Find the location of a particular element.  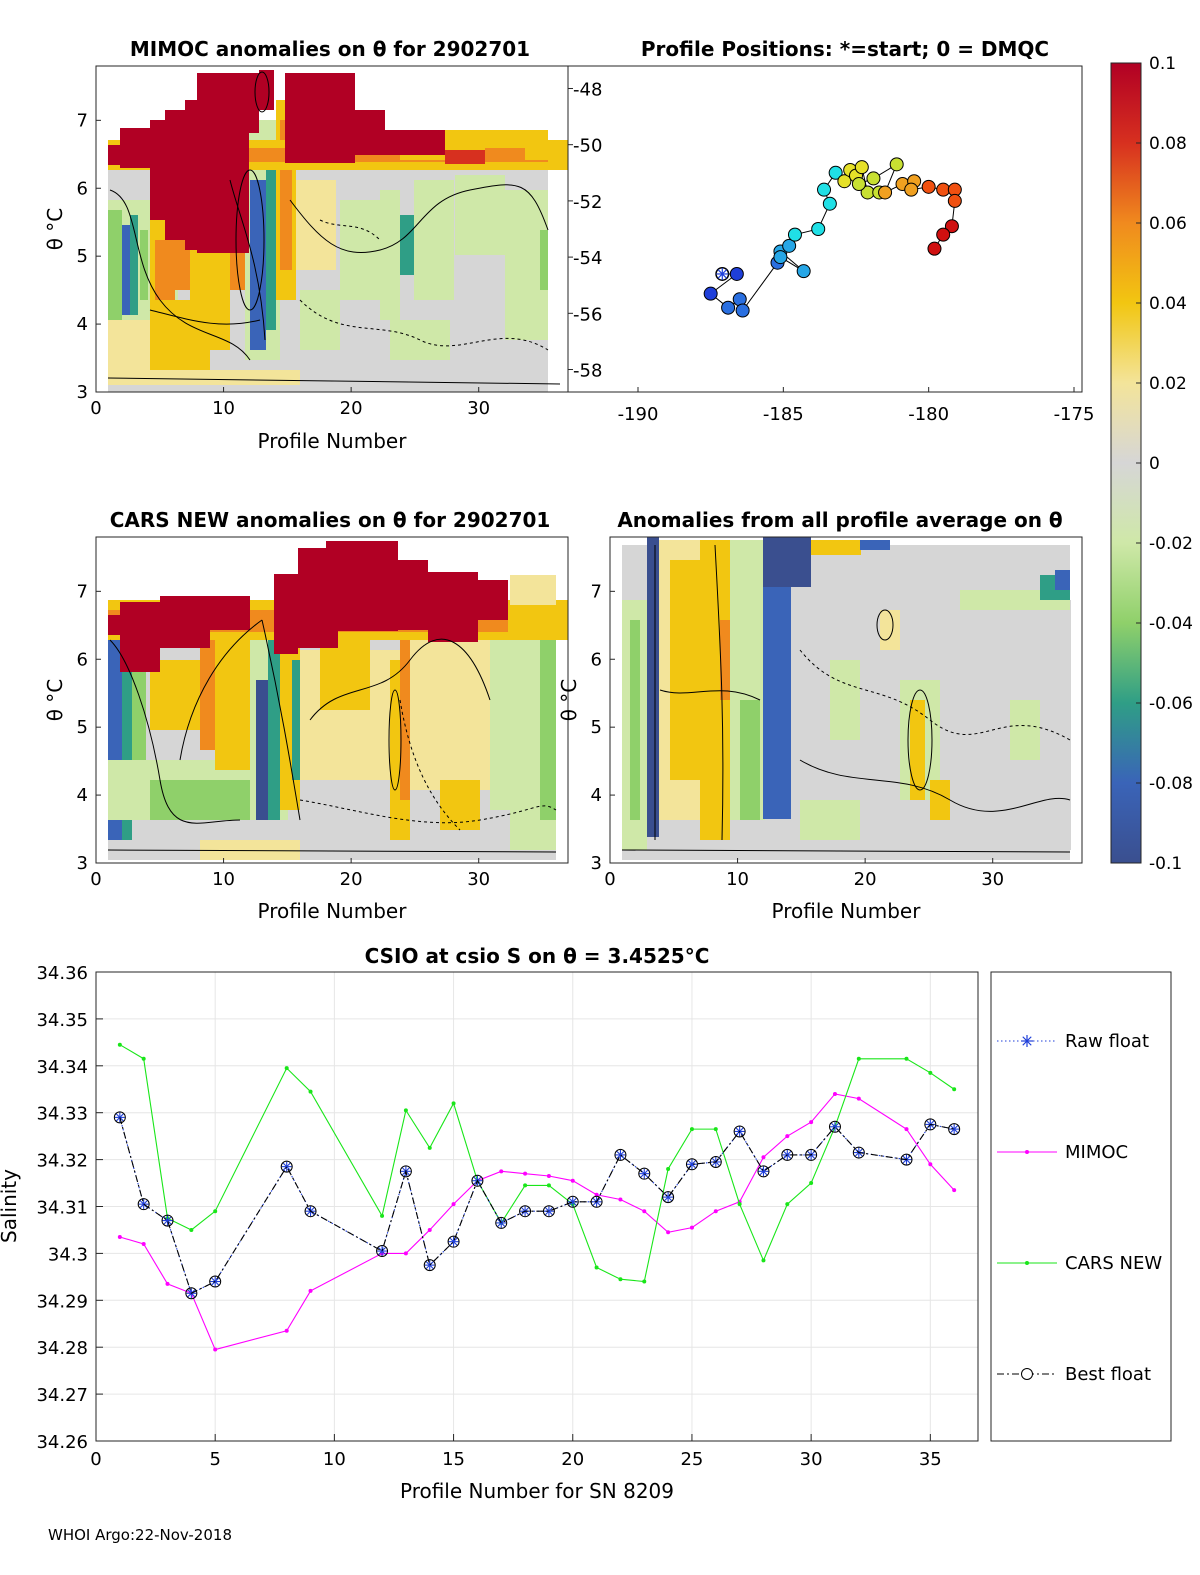

allavg-title: Anomalies from all profile average on θ is located at coordinates (839, 520).